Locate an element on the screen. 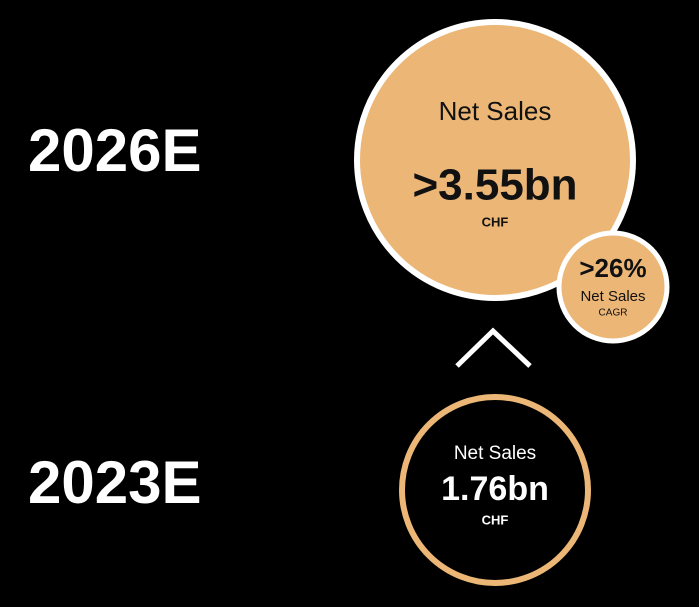  metric-value: >3.55bn is located at coordinates (494, 185).